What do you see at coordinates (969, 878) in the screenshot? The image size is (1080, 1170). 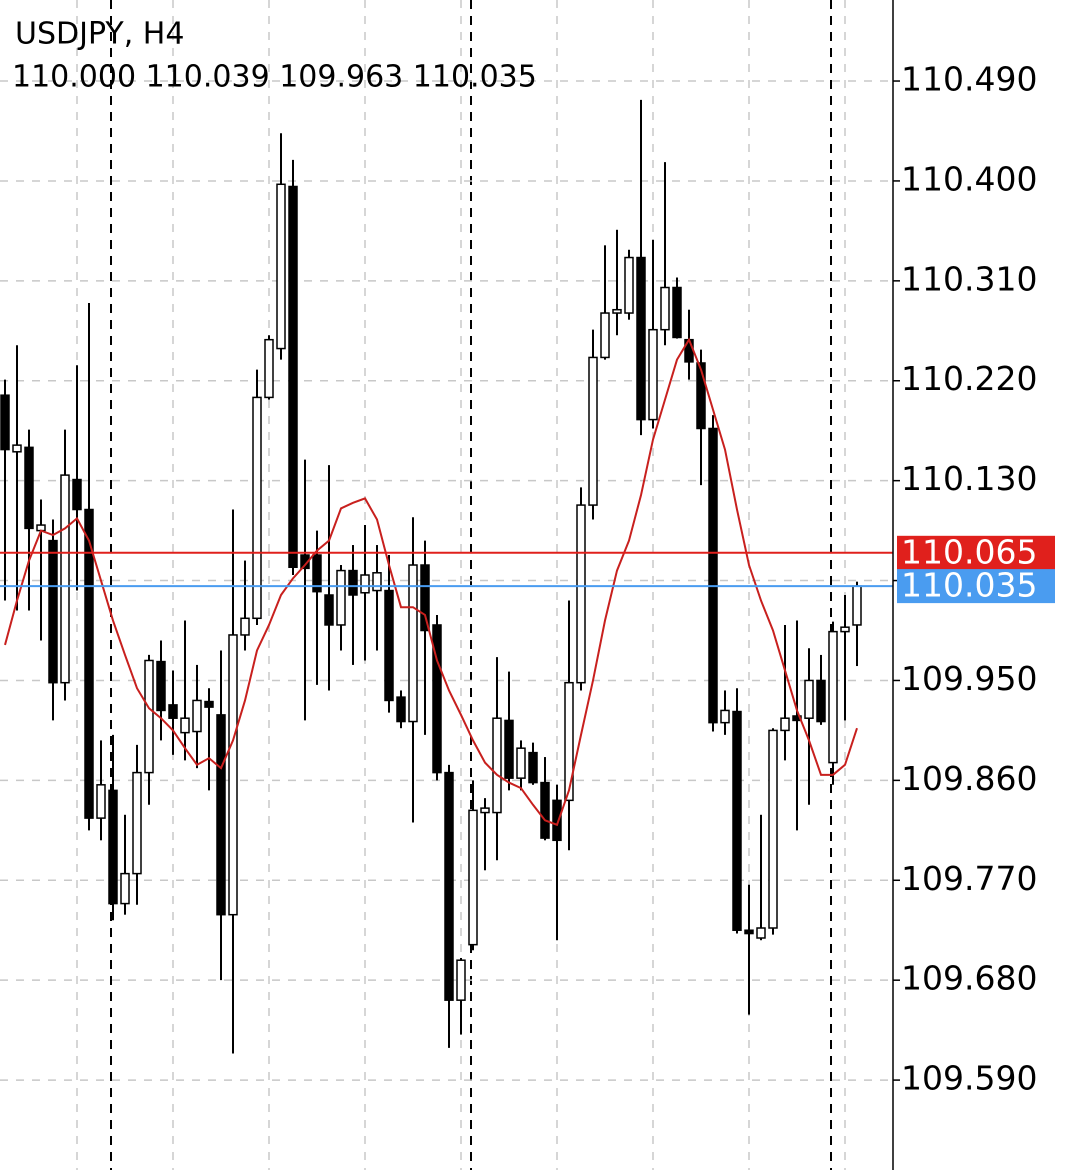 I see `y-tick-label: 109.770` at bounding box center [969, 878].